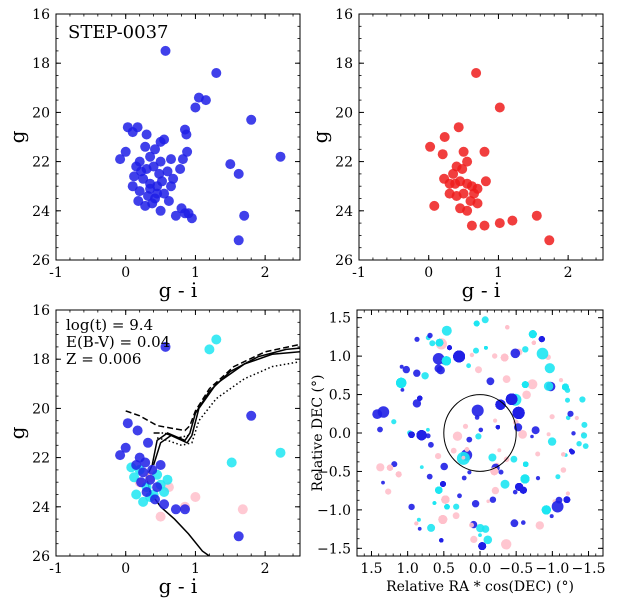  I want to click on x-axis-label-bottom-right: Relative RA * cos(DEC) (°), so click(480, 587).